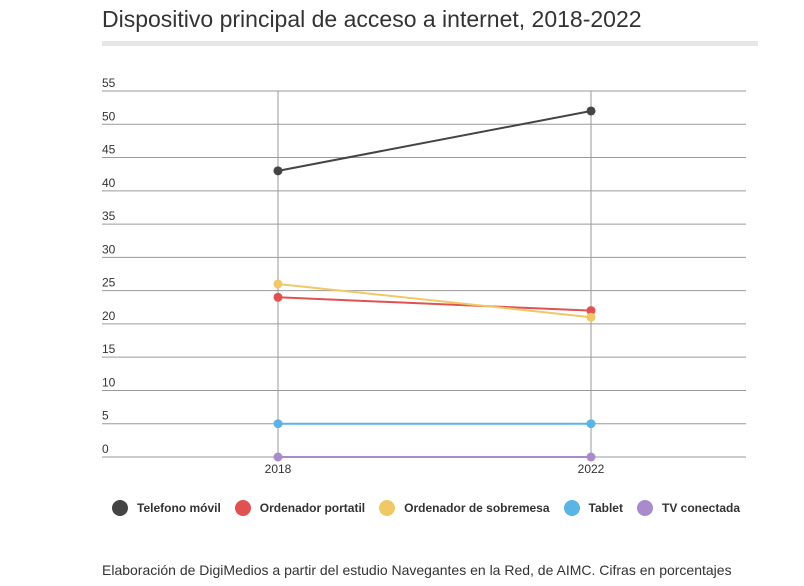 This screenshot has height=586, width=804. Describe the element at coordinates (278, 469) in the screenshot. I see `x-tick-label: 2018` at that location.